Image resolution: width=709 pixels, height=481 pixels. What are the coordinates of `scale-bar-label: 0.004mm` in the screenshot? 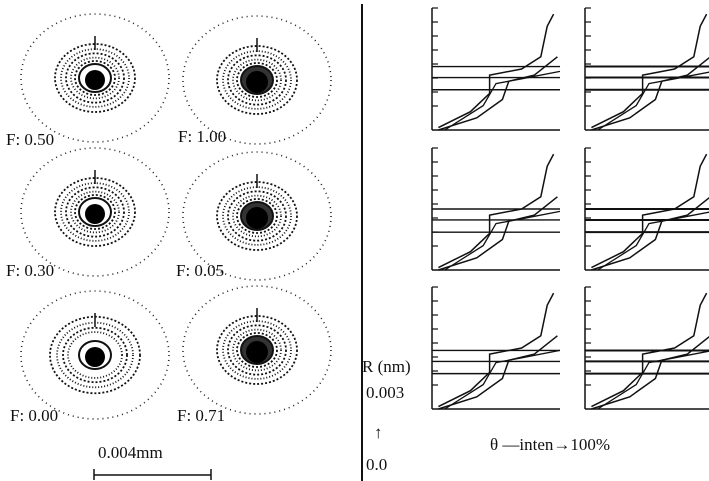 It's located at (130, 452).